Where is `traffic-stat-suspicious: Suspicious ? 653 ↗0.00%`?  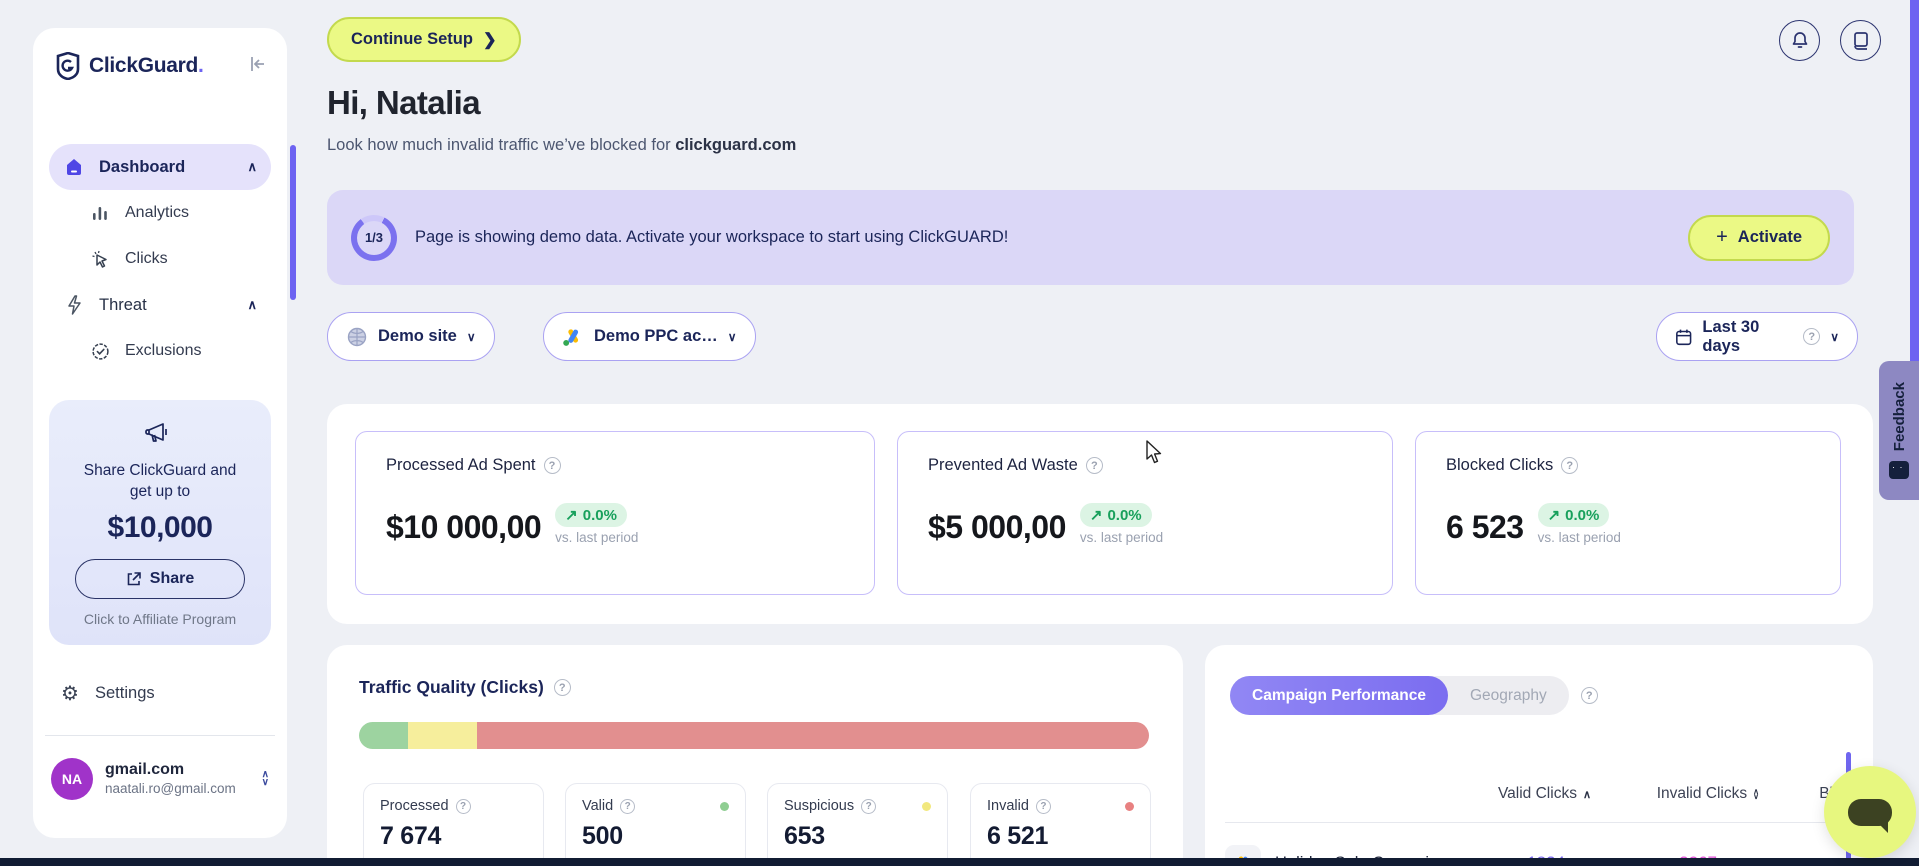
traffic-stat-suspicious: Suspicious ? 653 ↗0.00% is located at coordinates (857, 824).